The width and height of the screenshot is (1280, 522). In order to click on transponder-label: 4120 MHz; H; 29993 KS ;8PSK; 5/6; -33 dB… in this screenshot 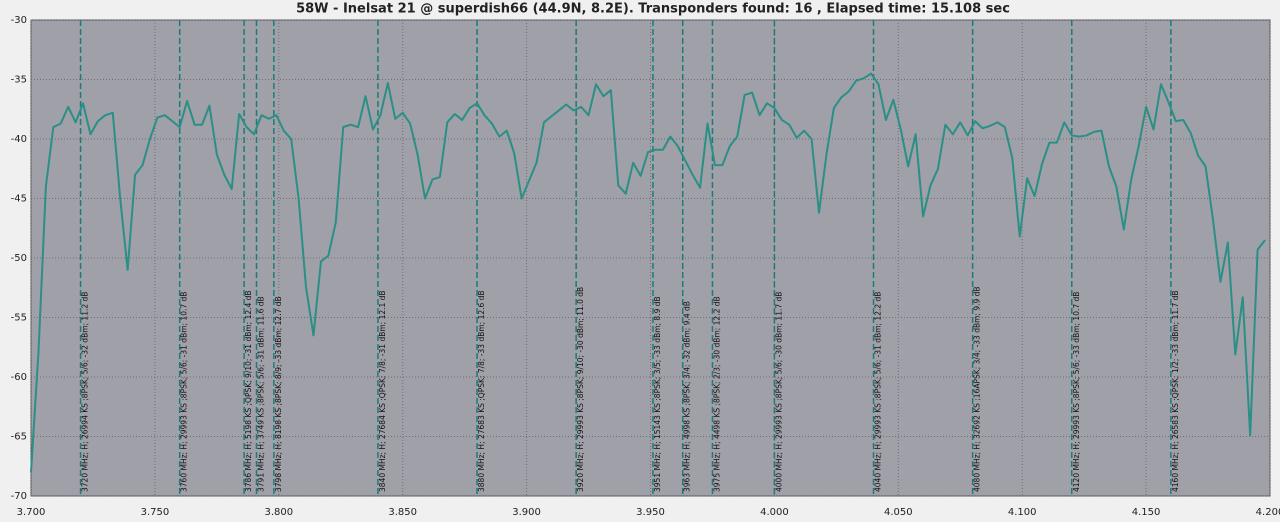, I will do `click(1076, 392)`.